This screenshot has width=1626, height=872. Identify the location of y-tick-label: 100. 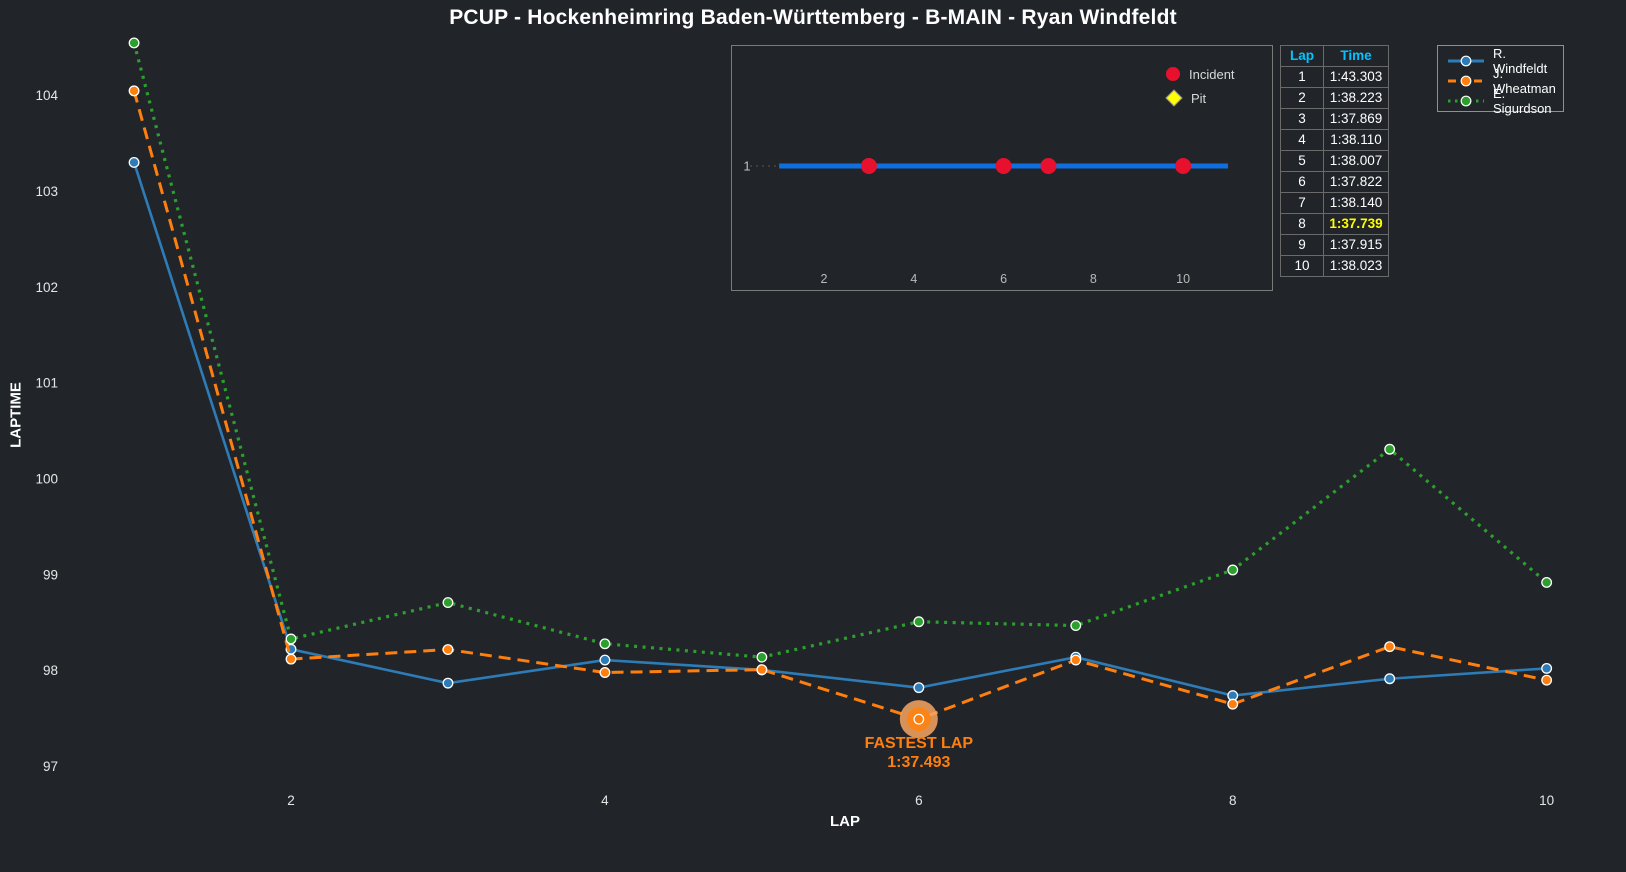
(46, 478).